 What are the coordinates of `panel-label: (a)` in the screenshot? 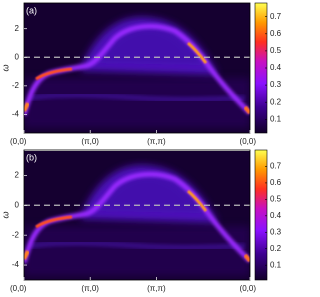 It's located at (31, 10).